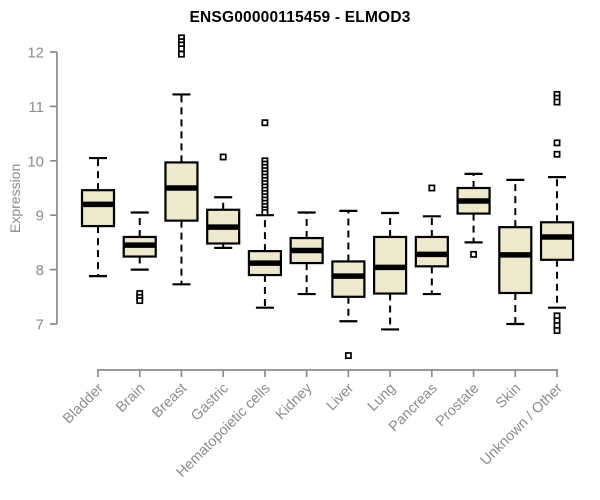  Describe the element at coordinates (35, 161) in the screenshot. I see `y-tick-label: 10` at that location.